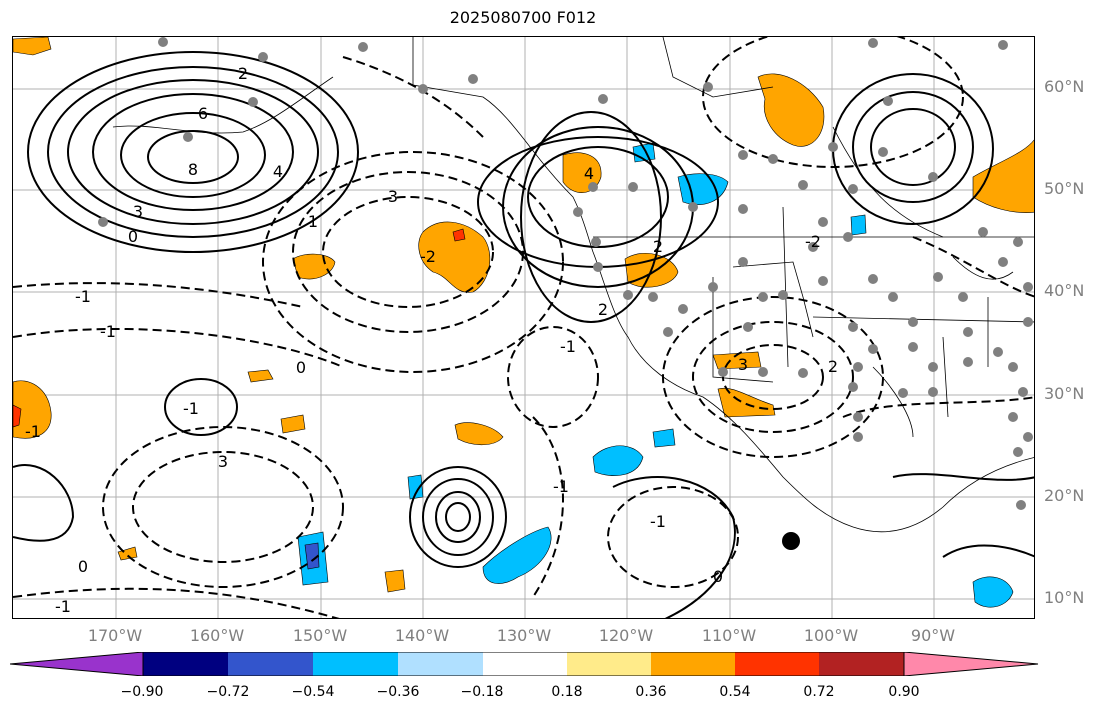 The image size is (1105, 712). I want to click on colorbar-tick: 0.54, so click(735, 692).